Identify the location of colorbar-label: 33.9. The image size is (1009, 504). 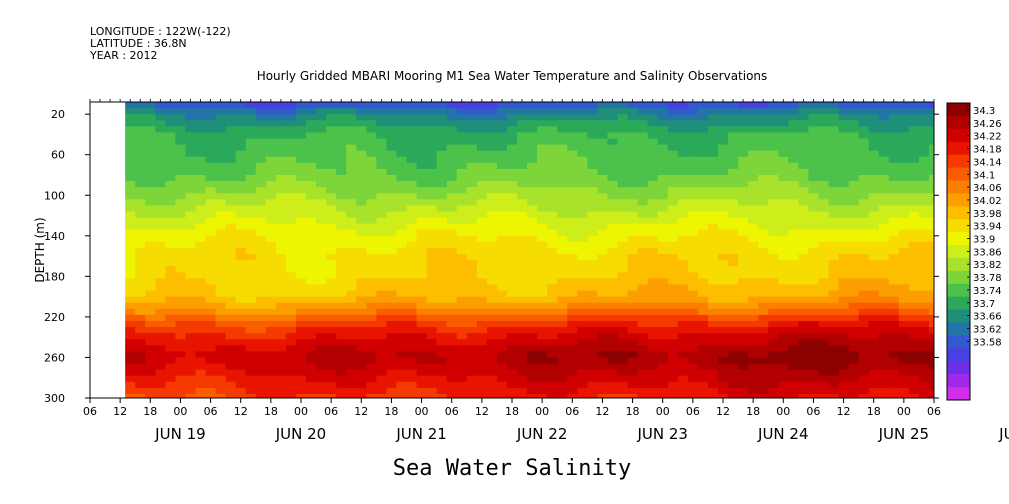
(984, 240).